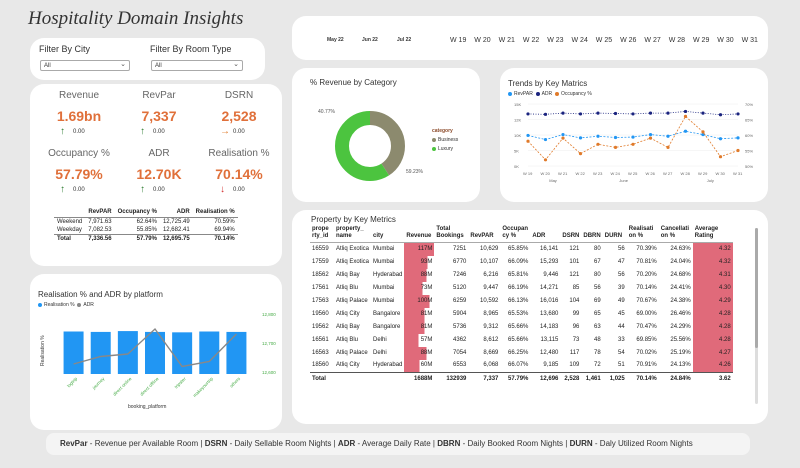 This screenshot has height=468, width=800. I want to click on table-cell: 6259, so click(460, 300).